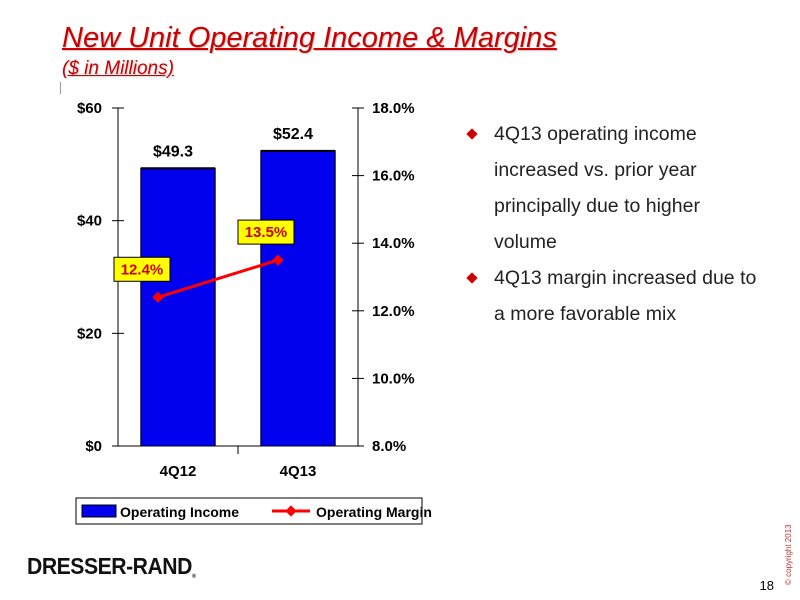 Image resolution: width=800 pixels, height=600 pixels. What do you see at coordinates (89, 108) in the screenshot?
I see `left-axis-tick-label: $60` at bounding box center [89, 108].